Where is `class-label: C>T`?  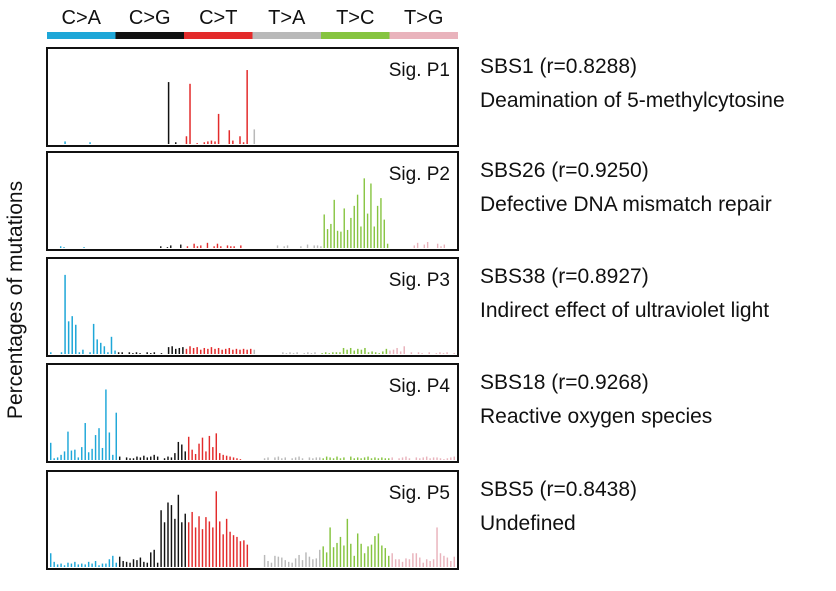 class-label: C>T is located at coordinates (218, 18).